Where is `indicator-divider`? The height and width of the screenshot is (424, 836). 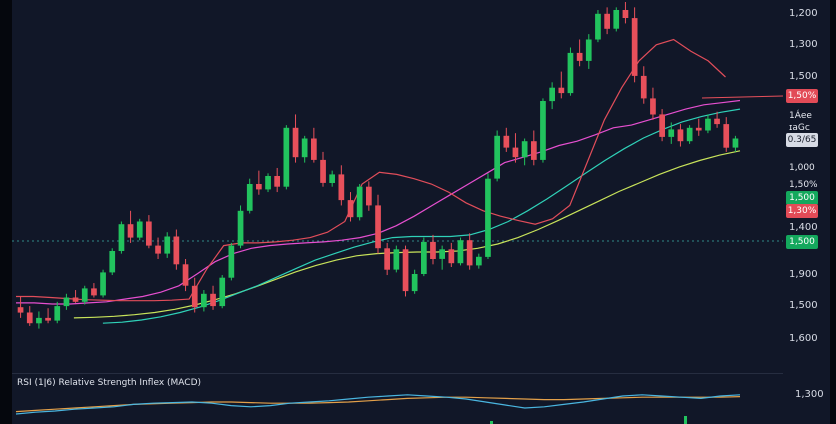 indicator-divider is located at coordinates (397, 373).